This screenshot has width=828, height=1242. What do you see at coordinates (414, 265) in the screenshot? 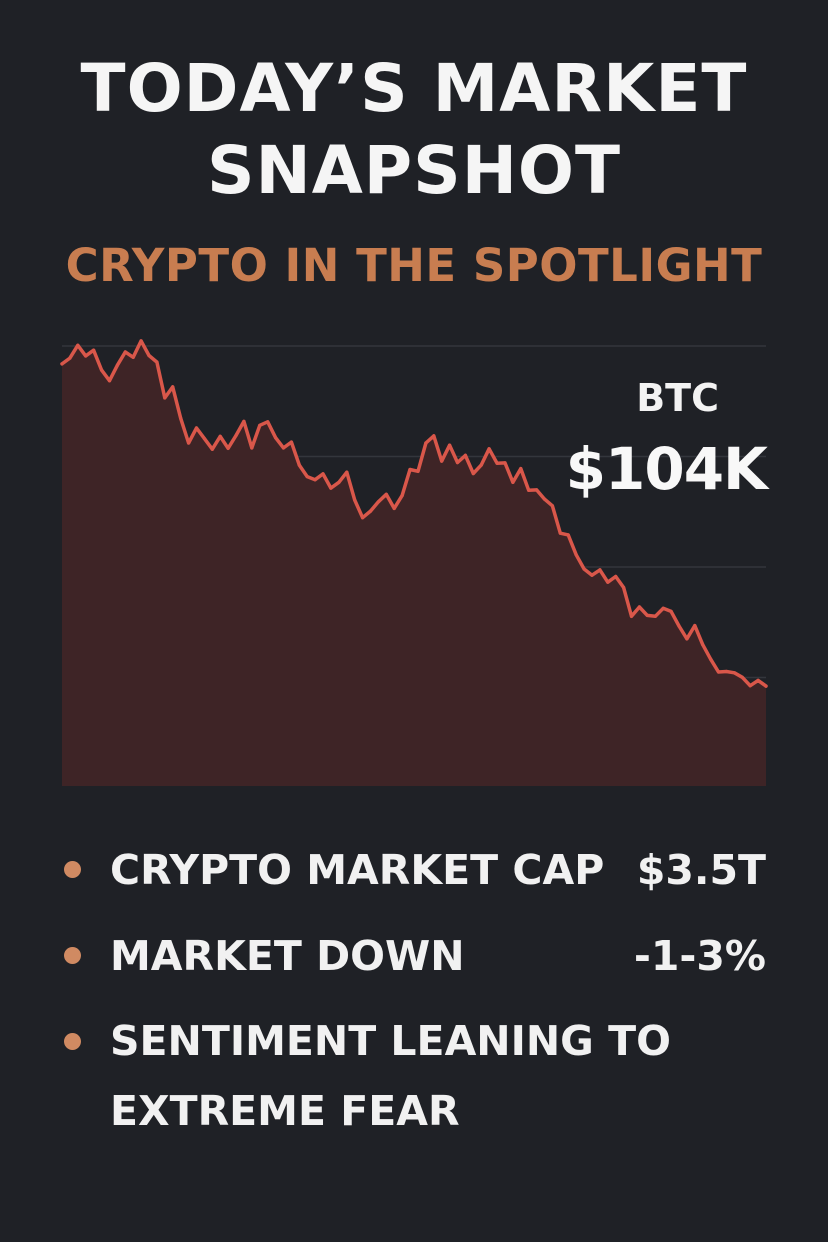
I see `page-subtitle: CRYPTO IN THE SPOTLIGHT` at bounding box center [414, 265].